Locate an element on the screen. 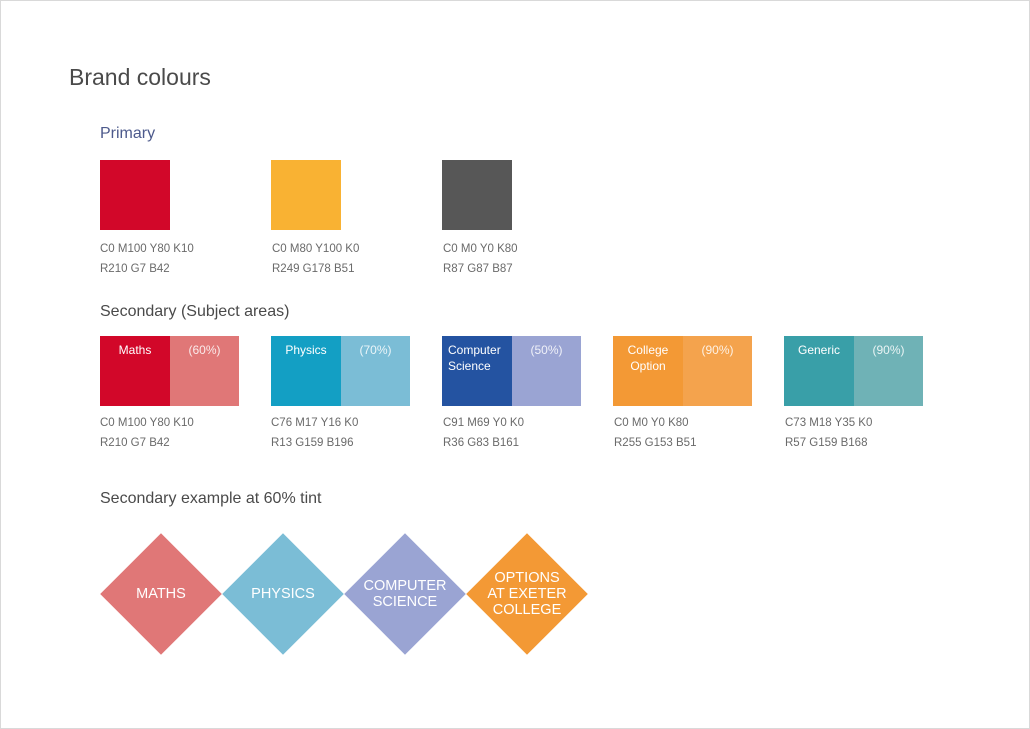 This screenshot has height=729, width=1030. swatch-tint: (50%) is located at coordinates (546, 371).